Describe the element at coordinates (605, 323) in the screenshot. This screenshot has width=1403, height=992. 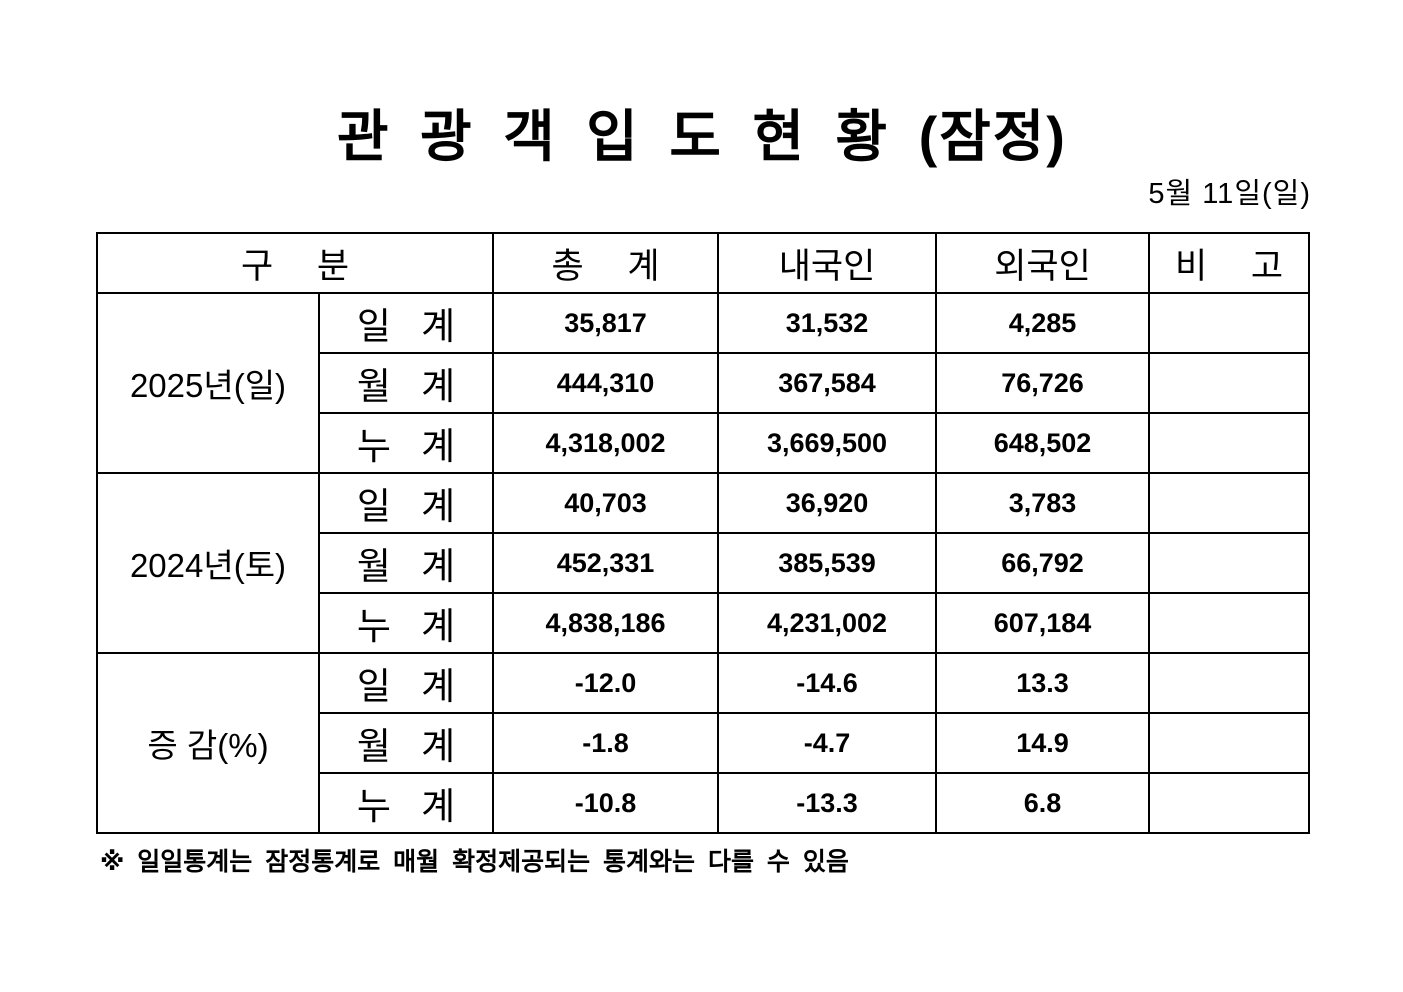
I see `total-value: 35,817` at that location.